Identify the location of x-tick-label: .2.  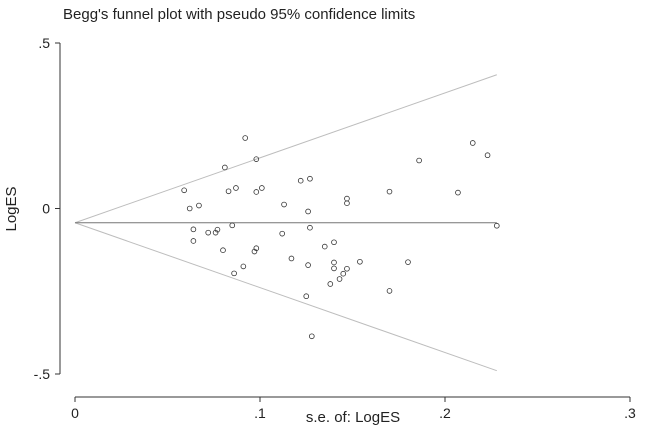
(445, 413).